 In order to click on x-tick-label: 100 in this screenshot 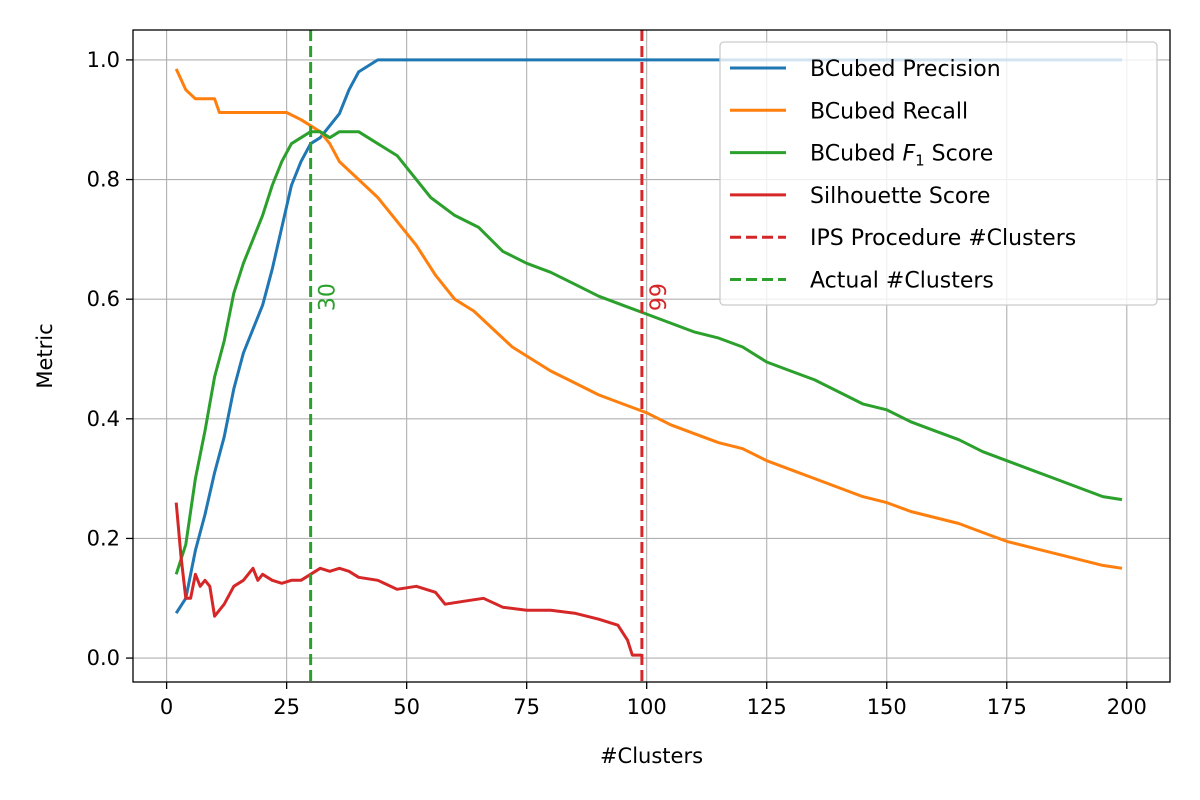, I will do `click(647, 707)`.